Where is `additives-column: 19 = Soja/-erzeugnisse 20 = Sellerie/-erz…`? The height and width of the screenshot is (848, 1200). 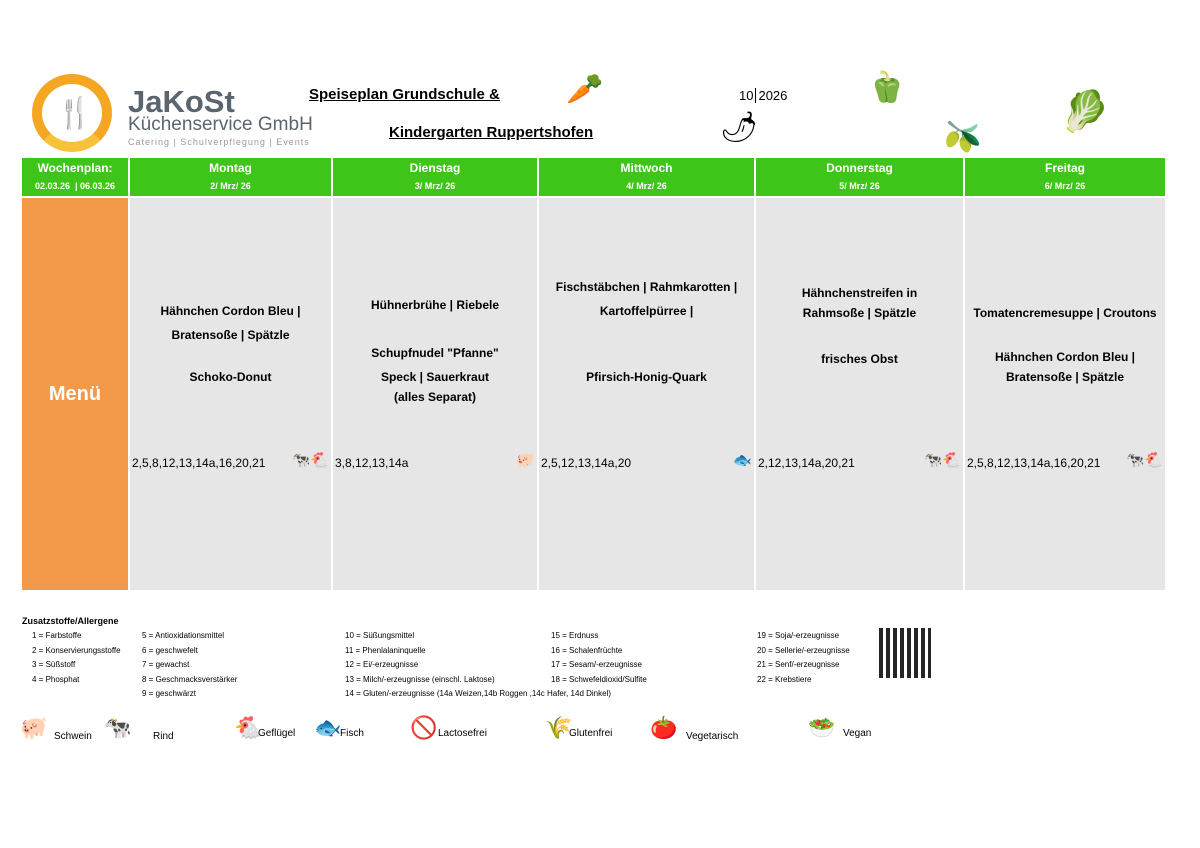 additives-column: 19 = Soja/-erzeugnisse 20 = Sellerie/-erz… is located at coordinates (803, 658).